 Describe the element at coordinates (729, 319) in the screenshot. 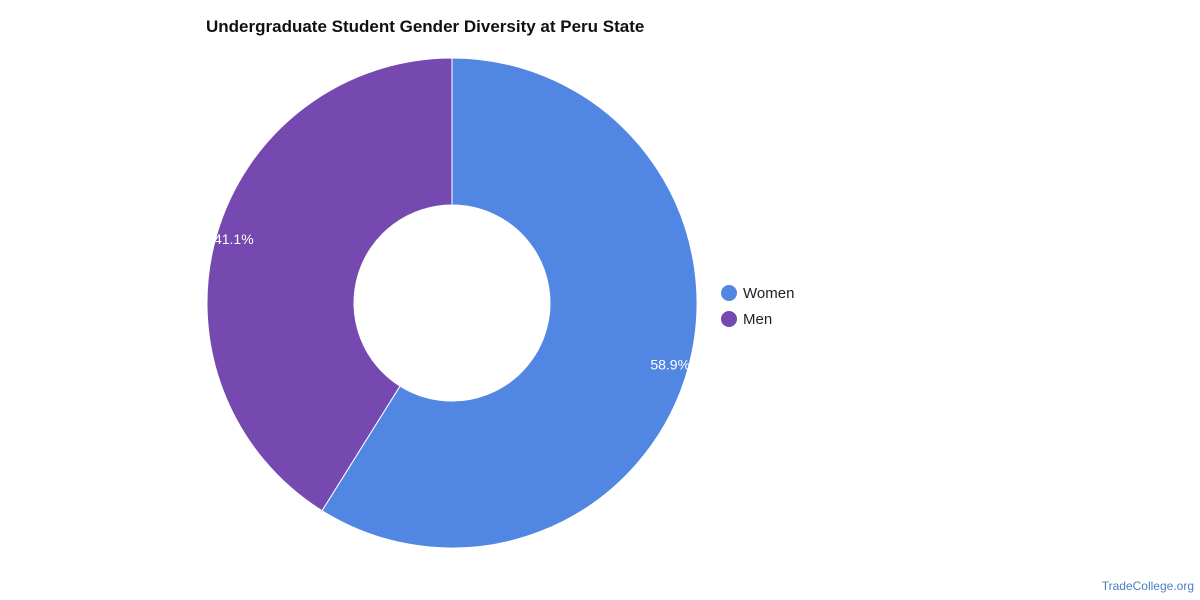

I see `legend-swatch-men` at that location.